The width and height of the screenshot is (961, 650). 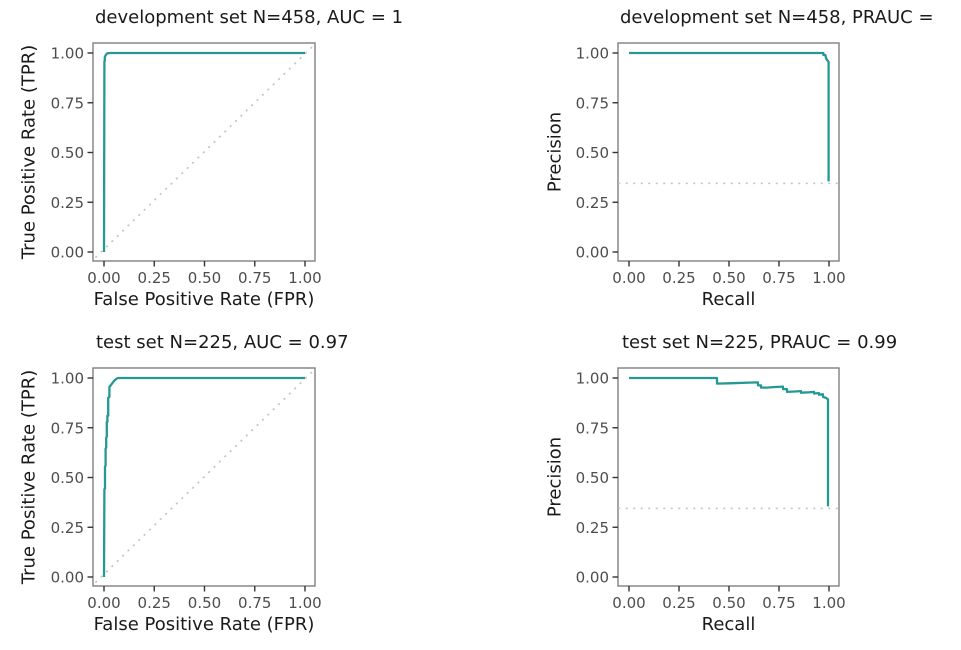 I want to click on plot-area-development-pr: 0.00 0.25 0.50 0.75 1.00 0.00 0.25 0.50 0.75 1.00, so click(x=711, y=164).